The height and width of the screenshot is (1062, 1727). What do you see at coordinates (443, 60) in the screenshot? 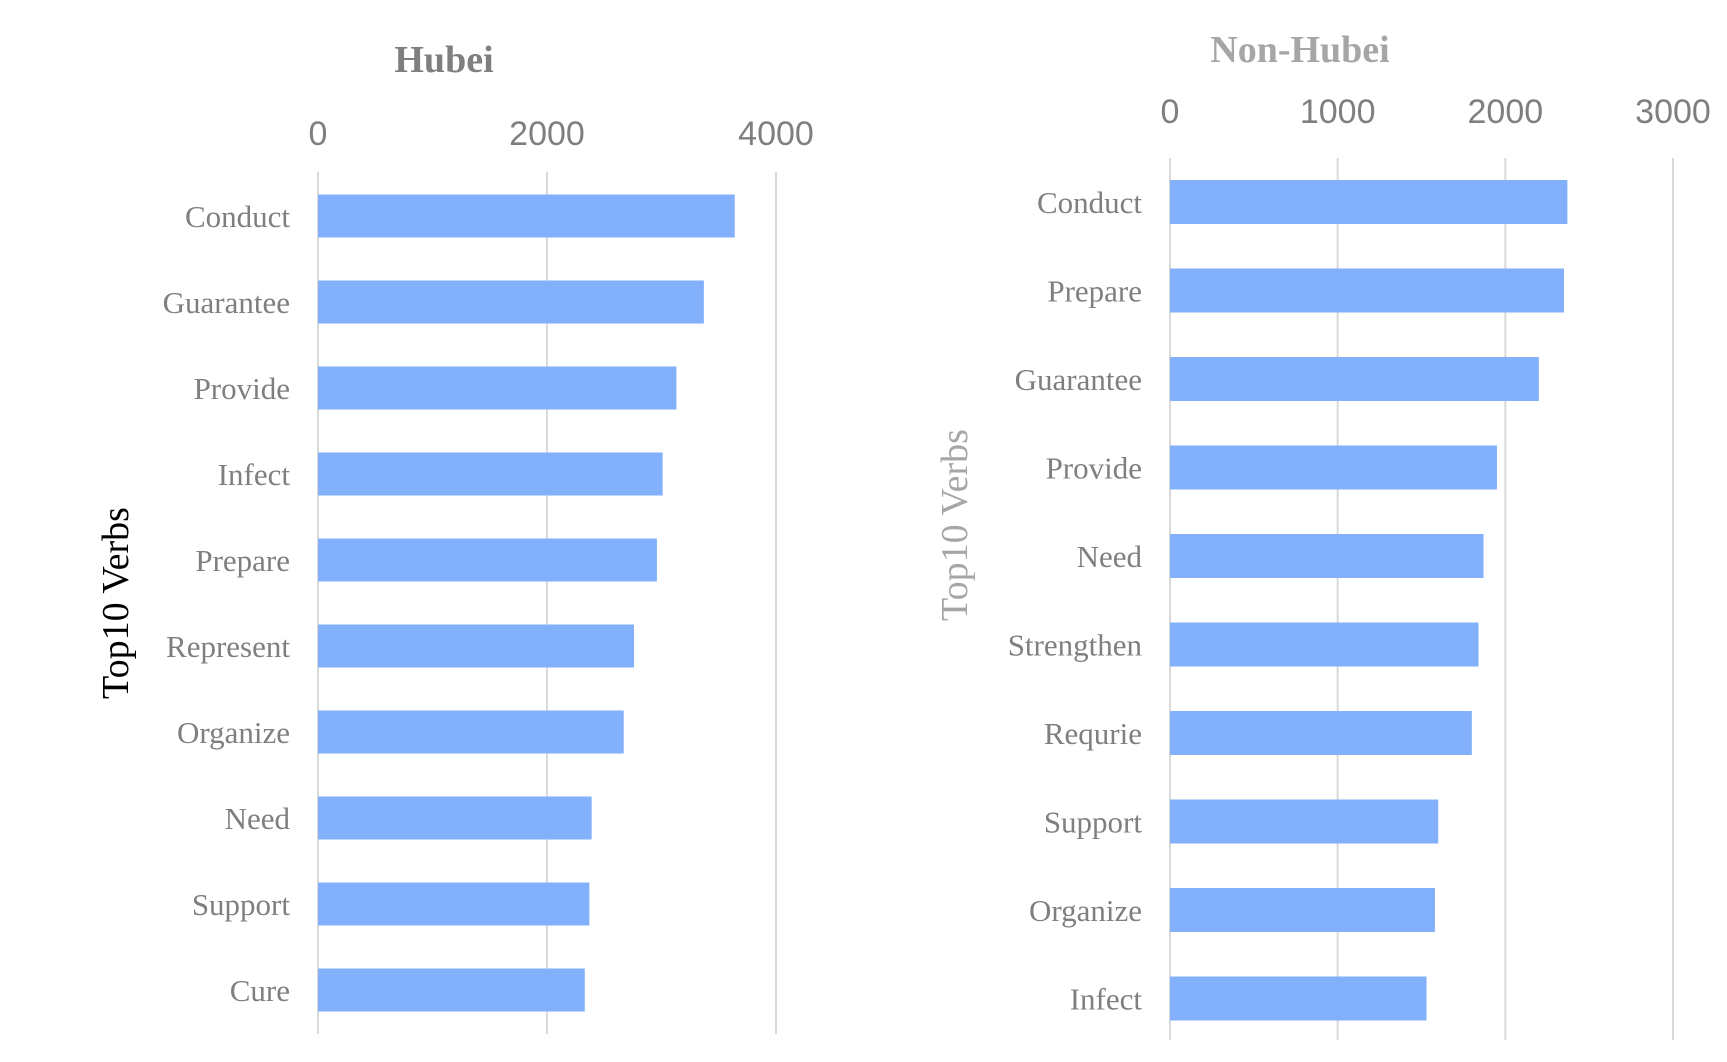
I see `chart-title: Hubei` at bounding box center [443, 60].